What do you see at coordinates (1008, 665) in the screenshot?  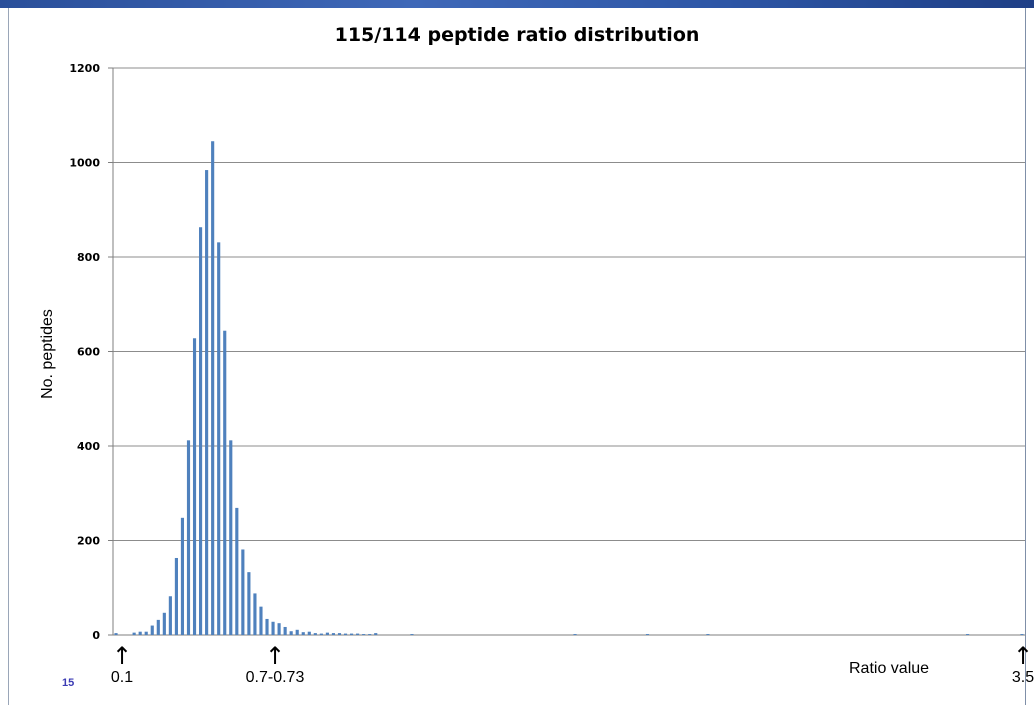 I see `annotation-ratio-3-5: ↑ 3.5` at bounding box center [1008, 665].